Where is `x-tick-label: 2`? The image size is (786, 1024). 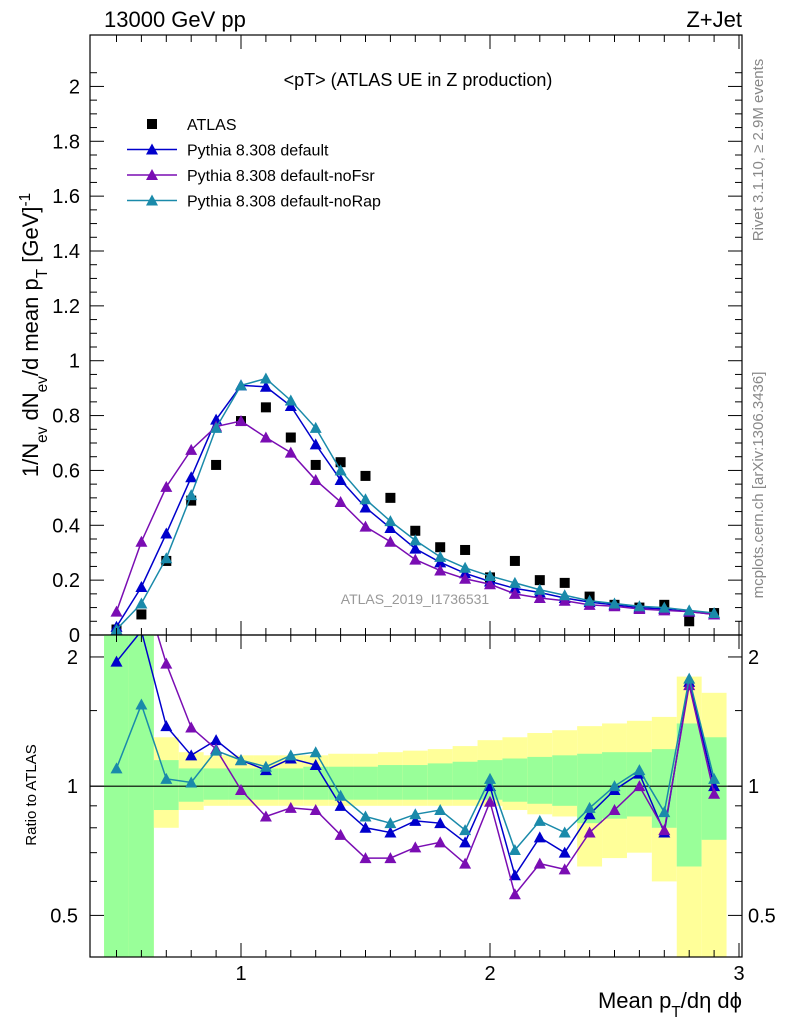 x-tick-label: 2 is located at coordinates (489, 974).